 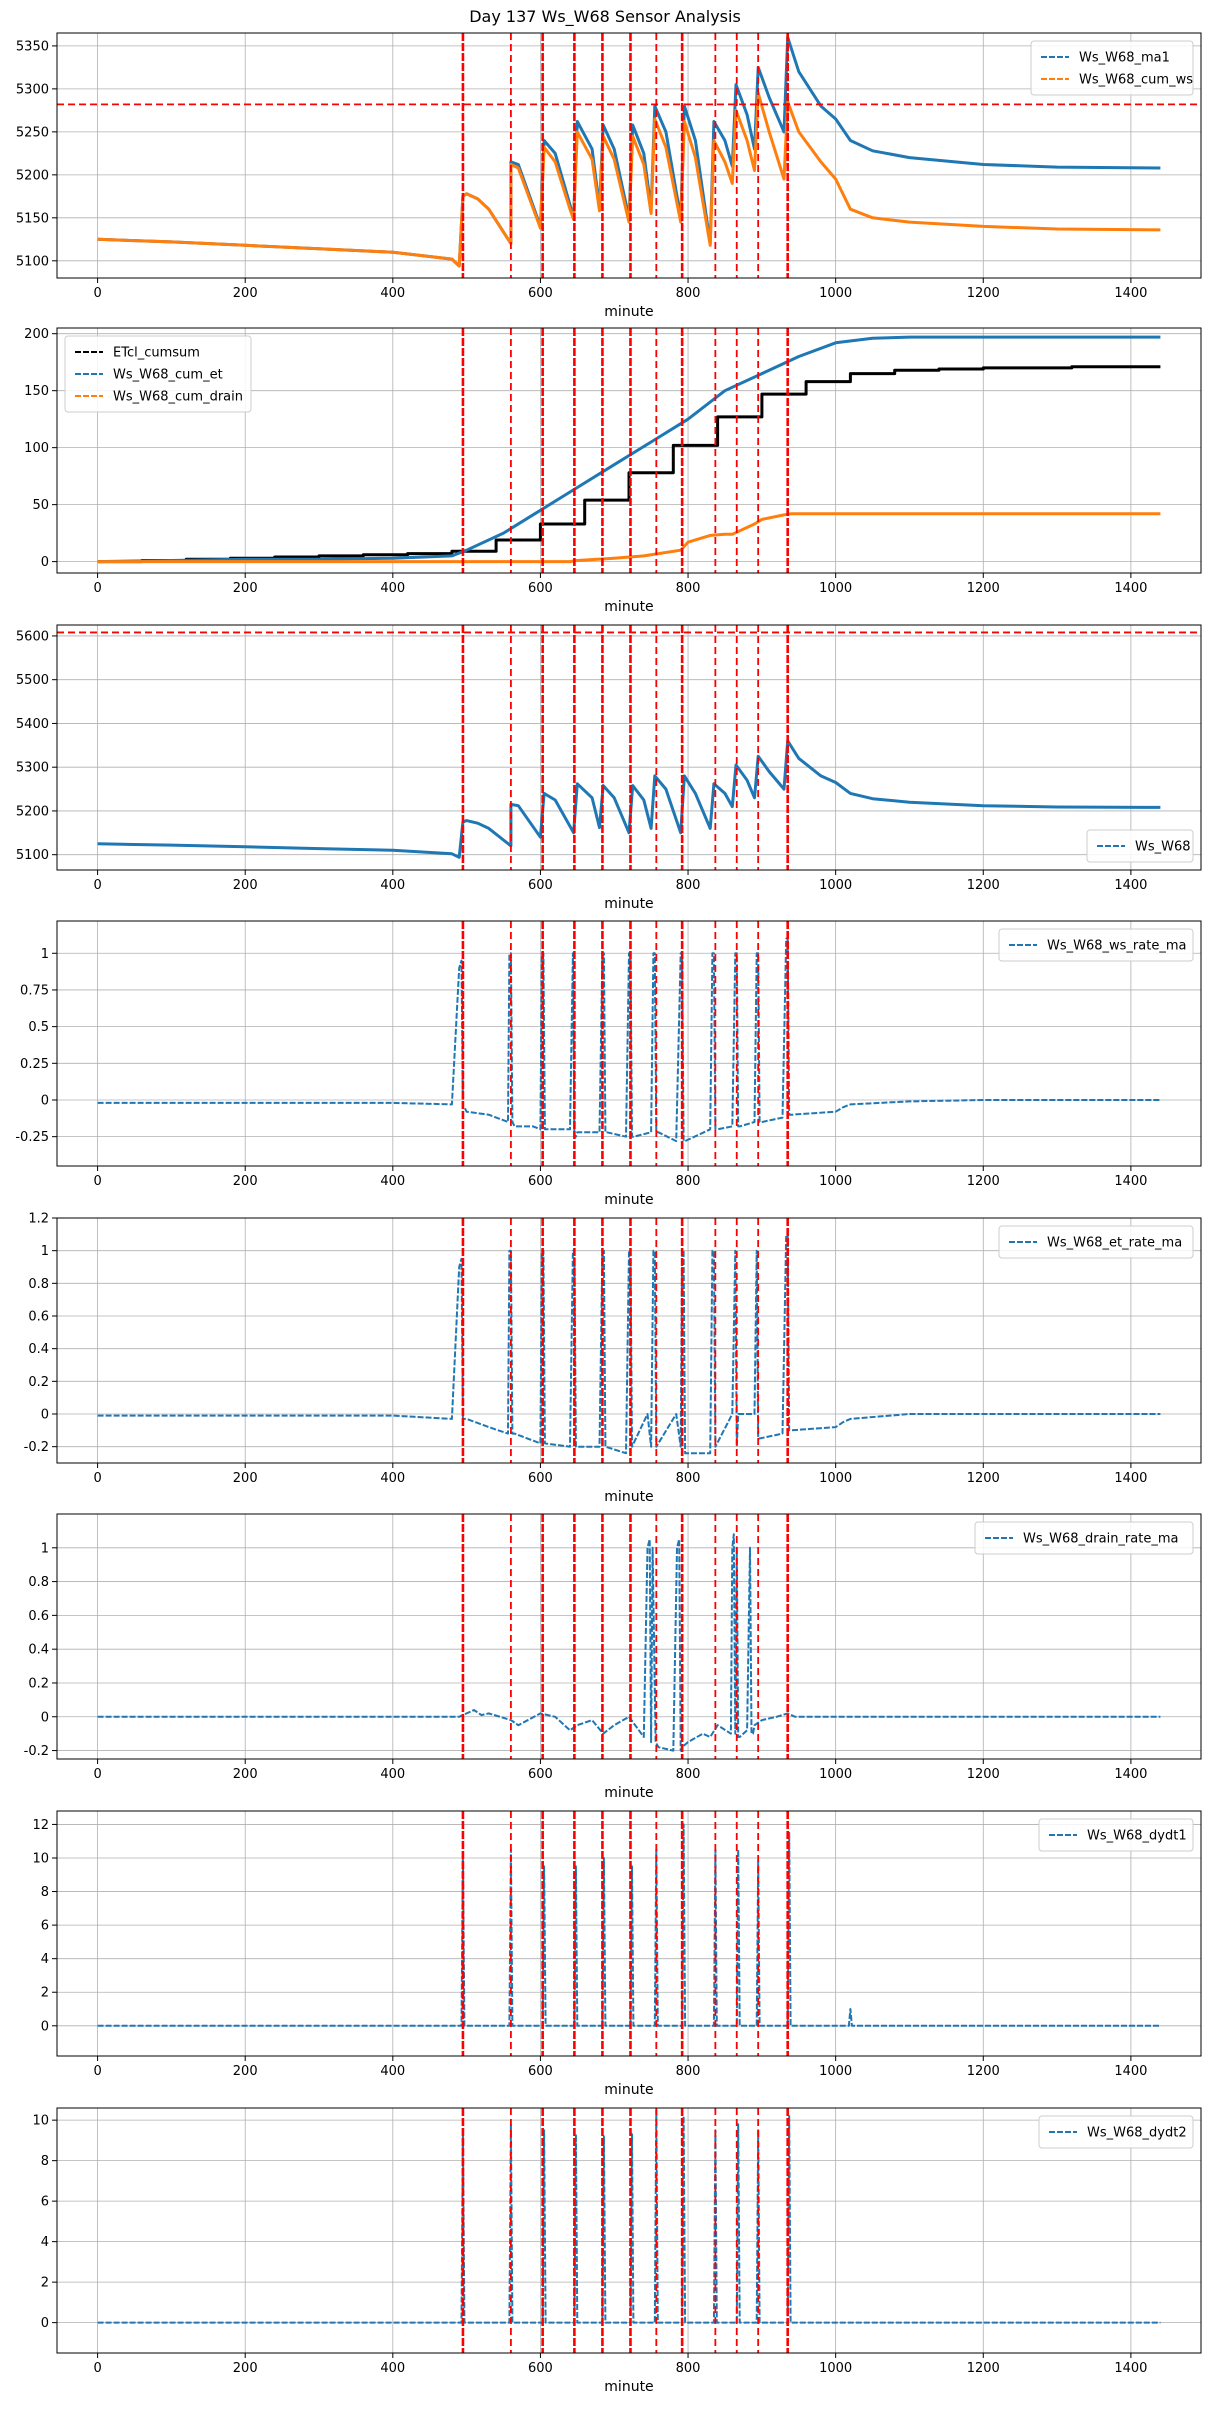 What do you see at coordinates (605, 17) in the screenshot?
I see `figure-title: Day 137 Ws_W68 Sensor Analysis` at bounding box center [605, 17].